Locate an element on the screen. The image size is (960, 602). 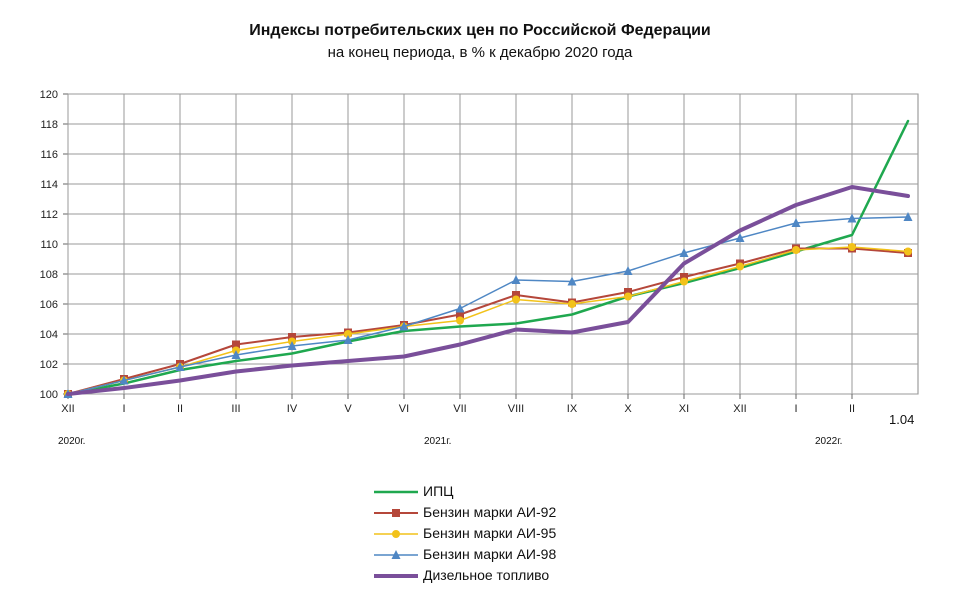
x-tick-label: IX is located at coordinates (572, 409).